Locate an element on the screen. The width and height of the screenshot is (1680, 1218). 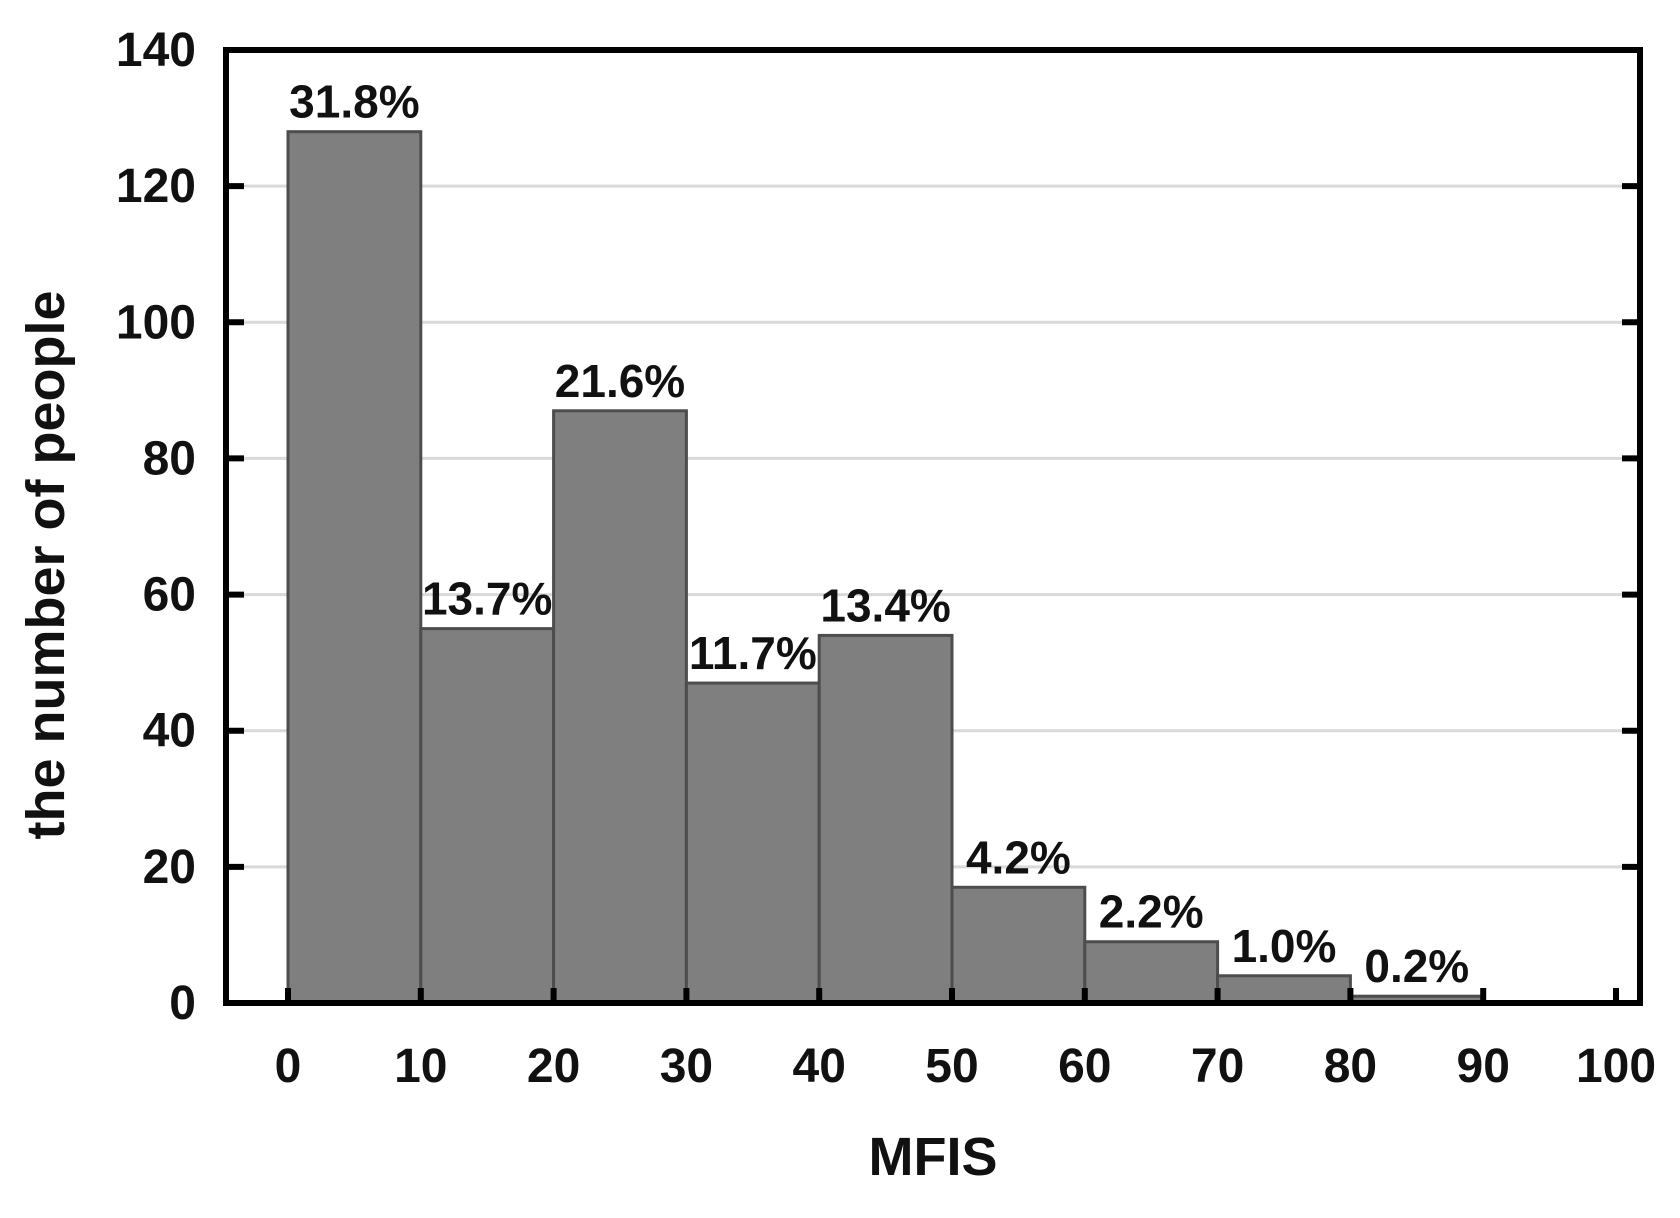
bar-value-label: 11.7% is located at coordinates (753, 653).